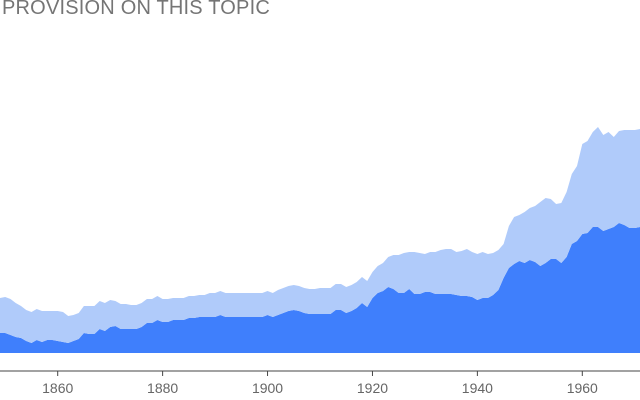 The height and width of the screenshot is (400, 640). I want to click on x-tick-label: 1920, so click(372, 388).